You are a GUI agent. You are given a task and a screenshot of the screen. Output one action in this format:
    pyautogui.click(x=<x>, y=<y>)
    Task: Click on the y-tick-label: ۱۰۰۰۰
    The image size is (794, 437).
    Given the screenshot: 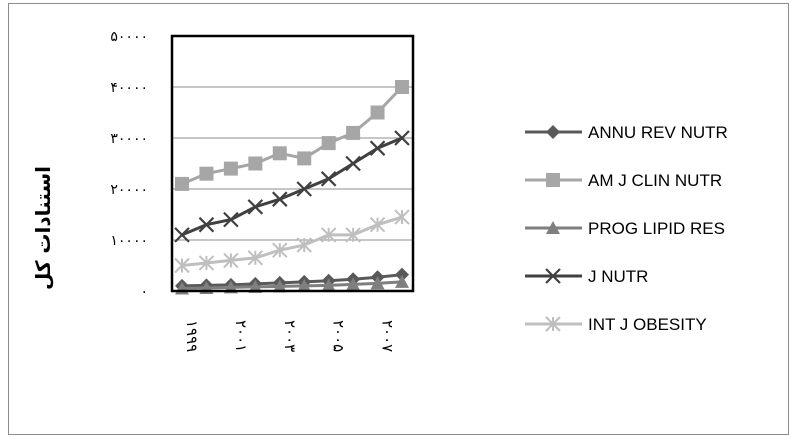 What is the action you would take?
    pyautogui.click(x=129, y=241)
    